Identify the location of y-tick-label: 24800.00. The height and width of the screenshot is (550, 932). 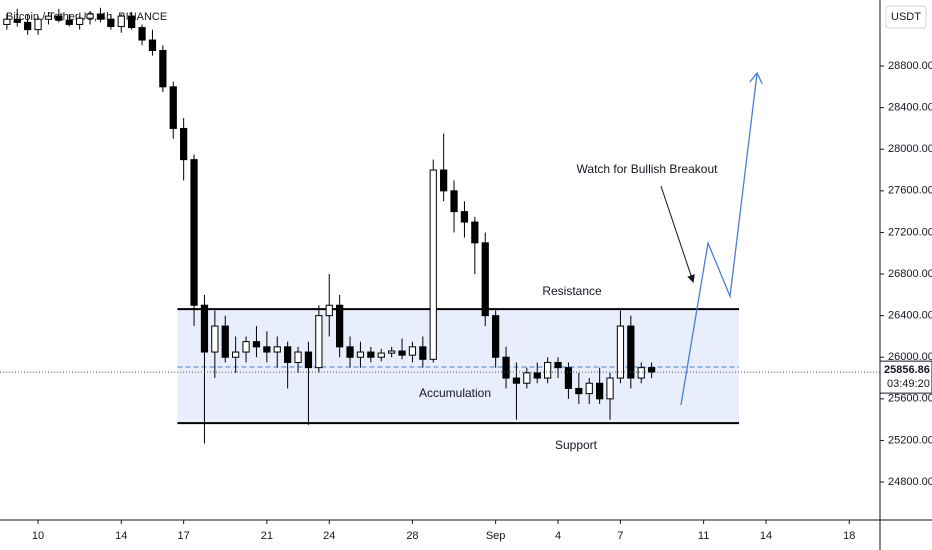
(910, 482).